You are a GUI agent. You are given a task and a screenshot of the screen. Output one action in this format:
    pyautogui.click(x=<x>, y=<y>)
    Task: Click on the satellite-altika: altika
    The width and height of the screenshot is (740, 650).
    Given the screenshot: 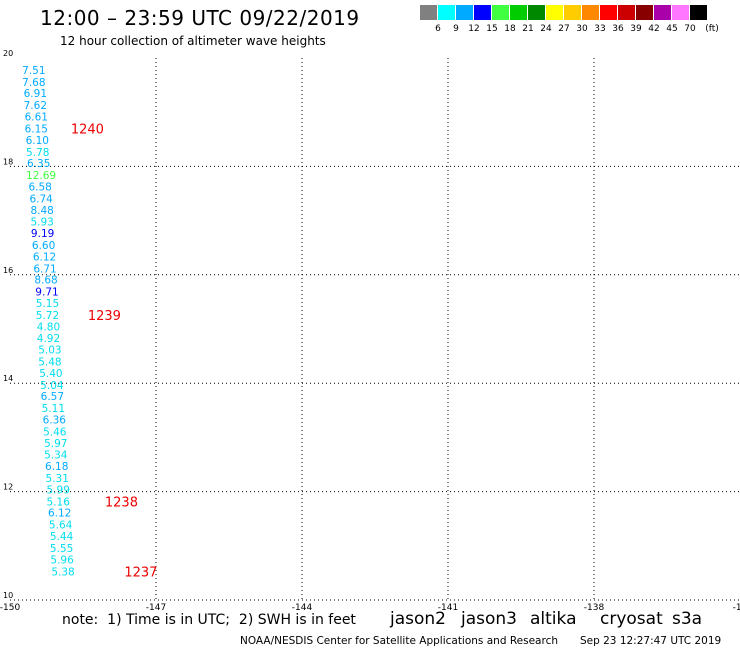 What is the action you would take?
    pyautogui.click(x=553, y=619)
    